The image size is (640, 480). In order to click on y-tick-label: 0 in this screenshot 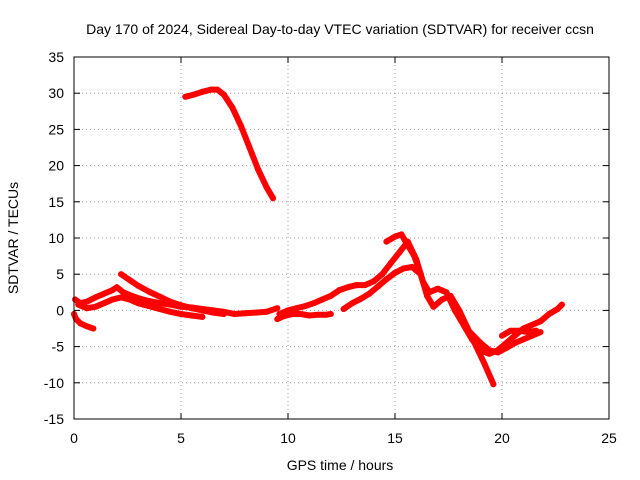, I will do `click(60, 310)`.